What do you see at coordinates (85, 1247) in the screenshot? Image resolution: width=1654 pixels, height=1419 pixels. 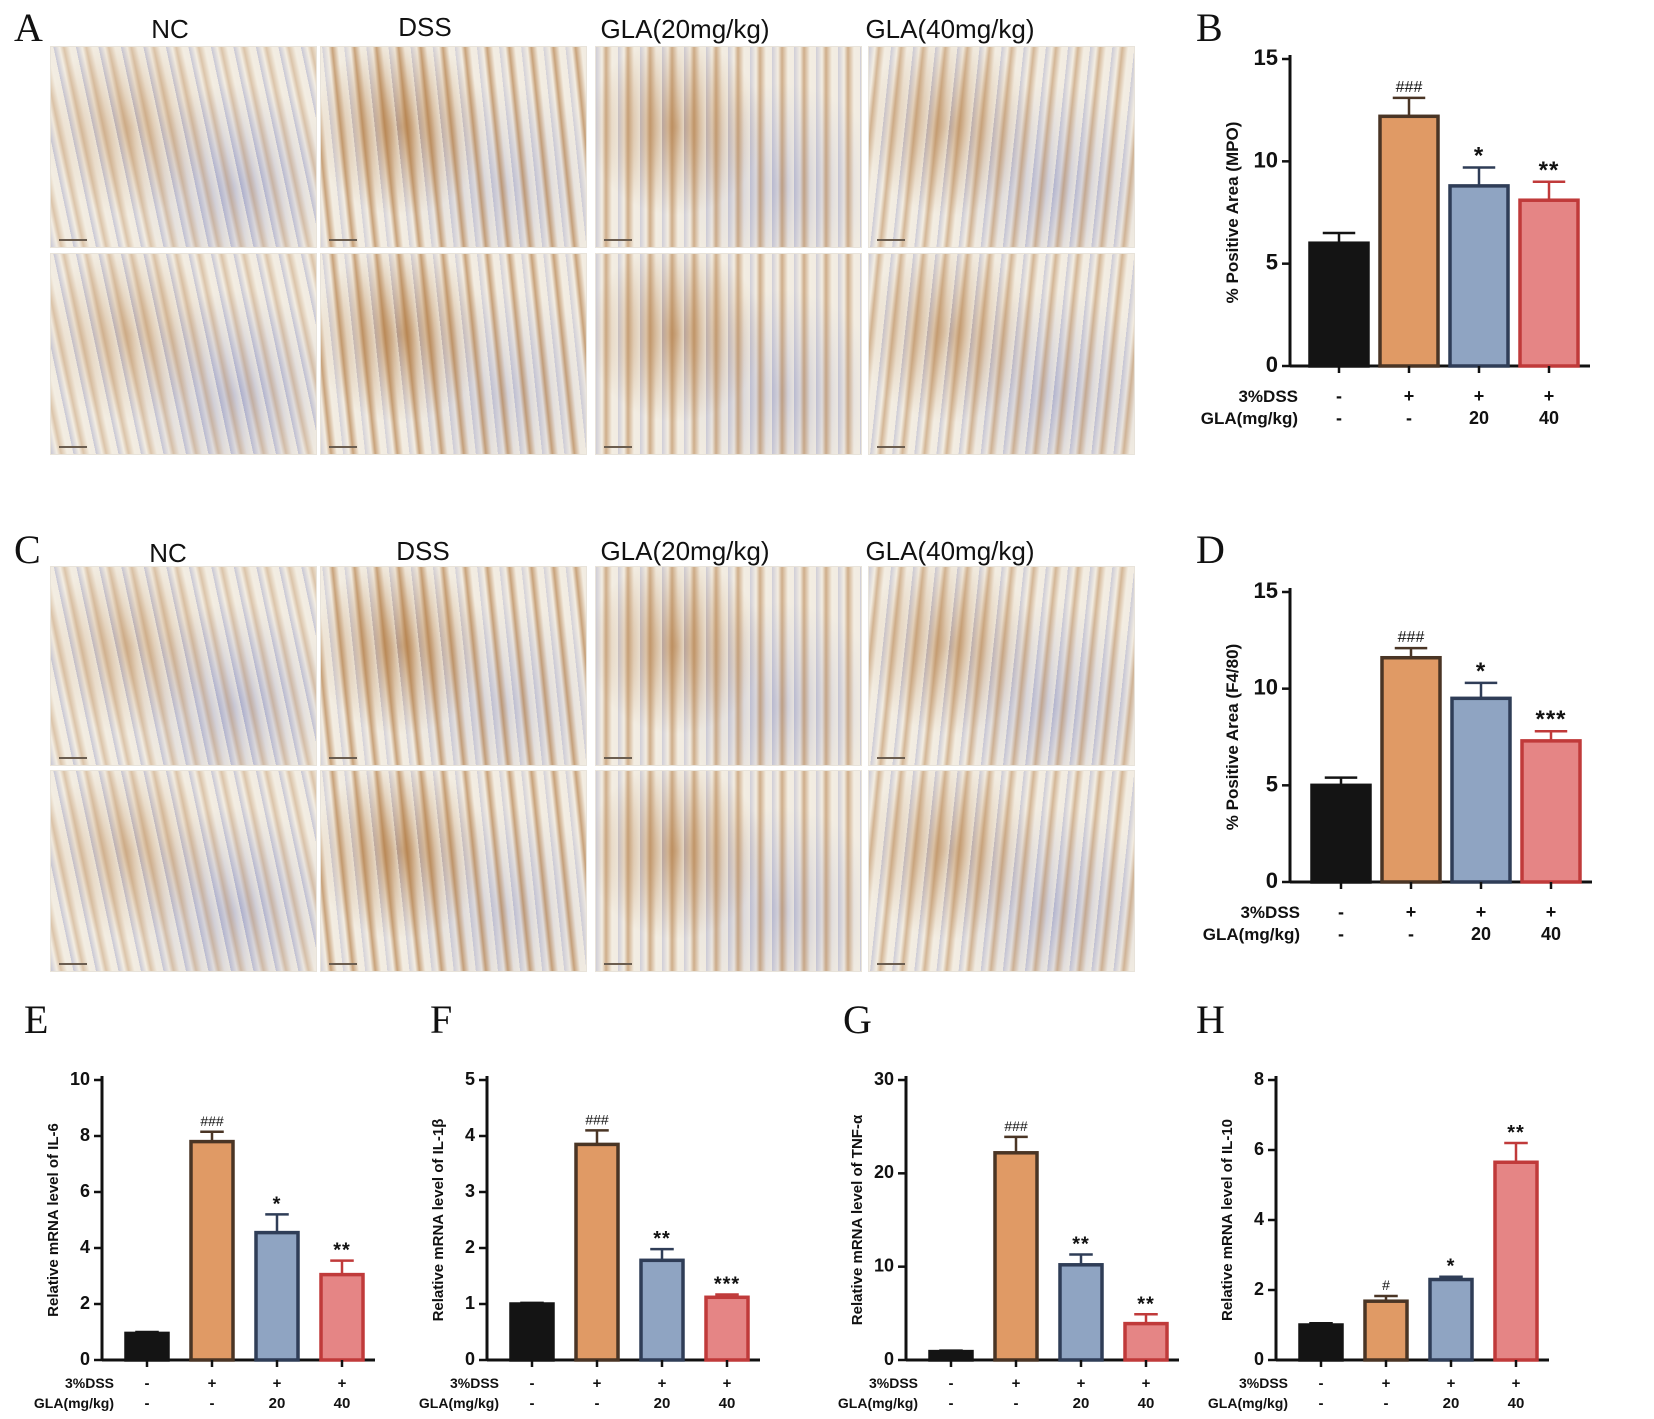 I see `y-tick-label: 4` at bounding box center [85, 1247].